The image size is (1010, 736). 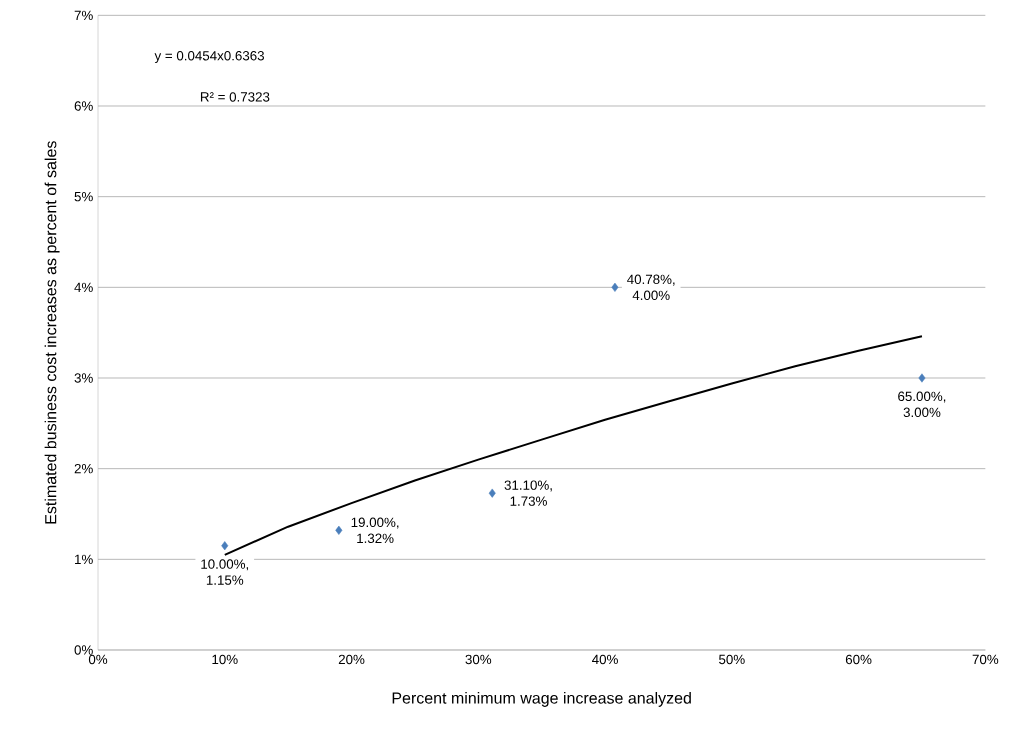 What do you see at coordinates (83, 15) in the screenshot?
I see `y-tick-label: 7%` at bounding box center [83, 15].